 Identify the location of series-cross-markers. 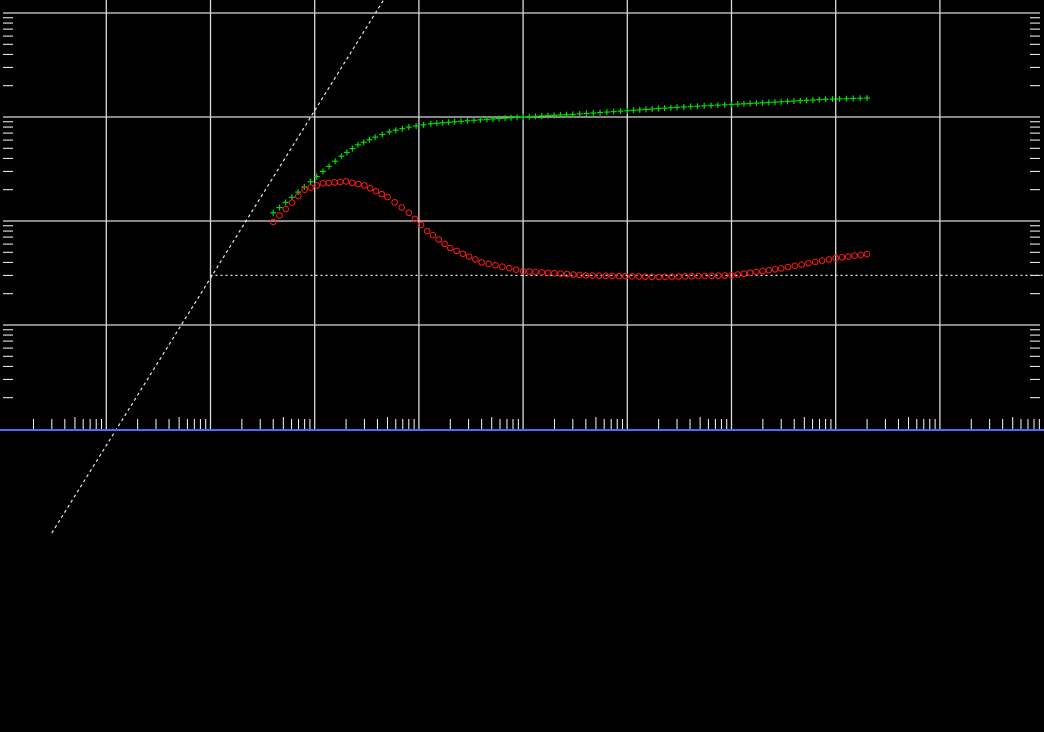
(570, 155).